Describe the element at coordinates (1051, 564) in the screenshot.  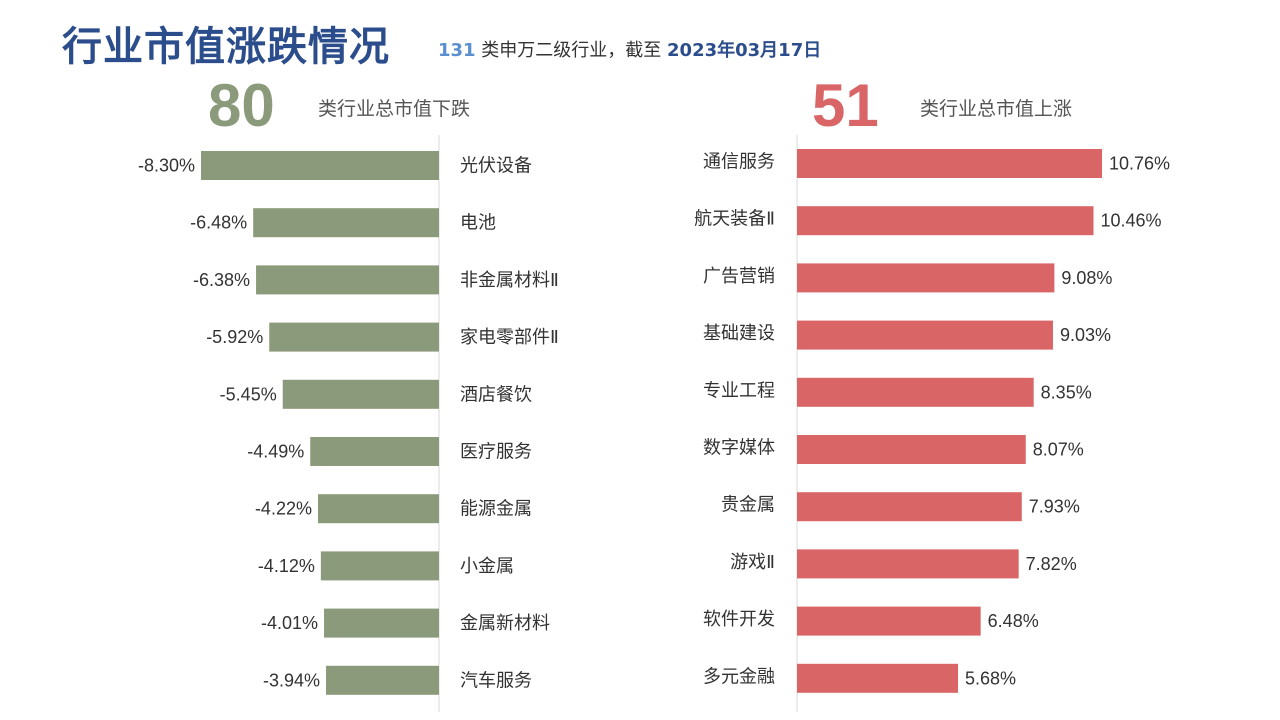
I see `gain-value-label: 7.82%` at that location.